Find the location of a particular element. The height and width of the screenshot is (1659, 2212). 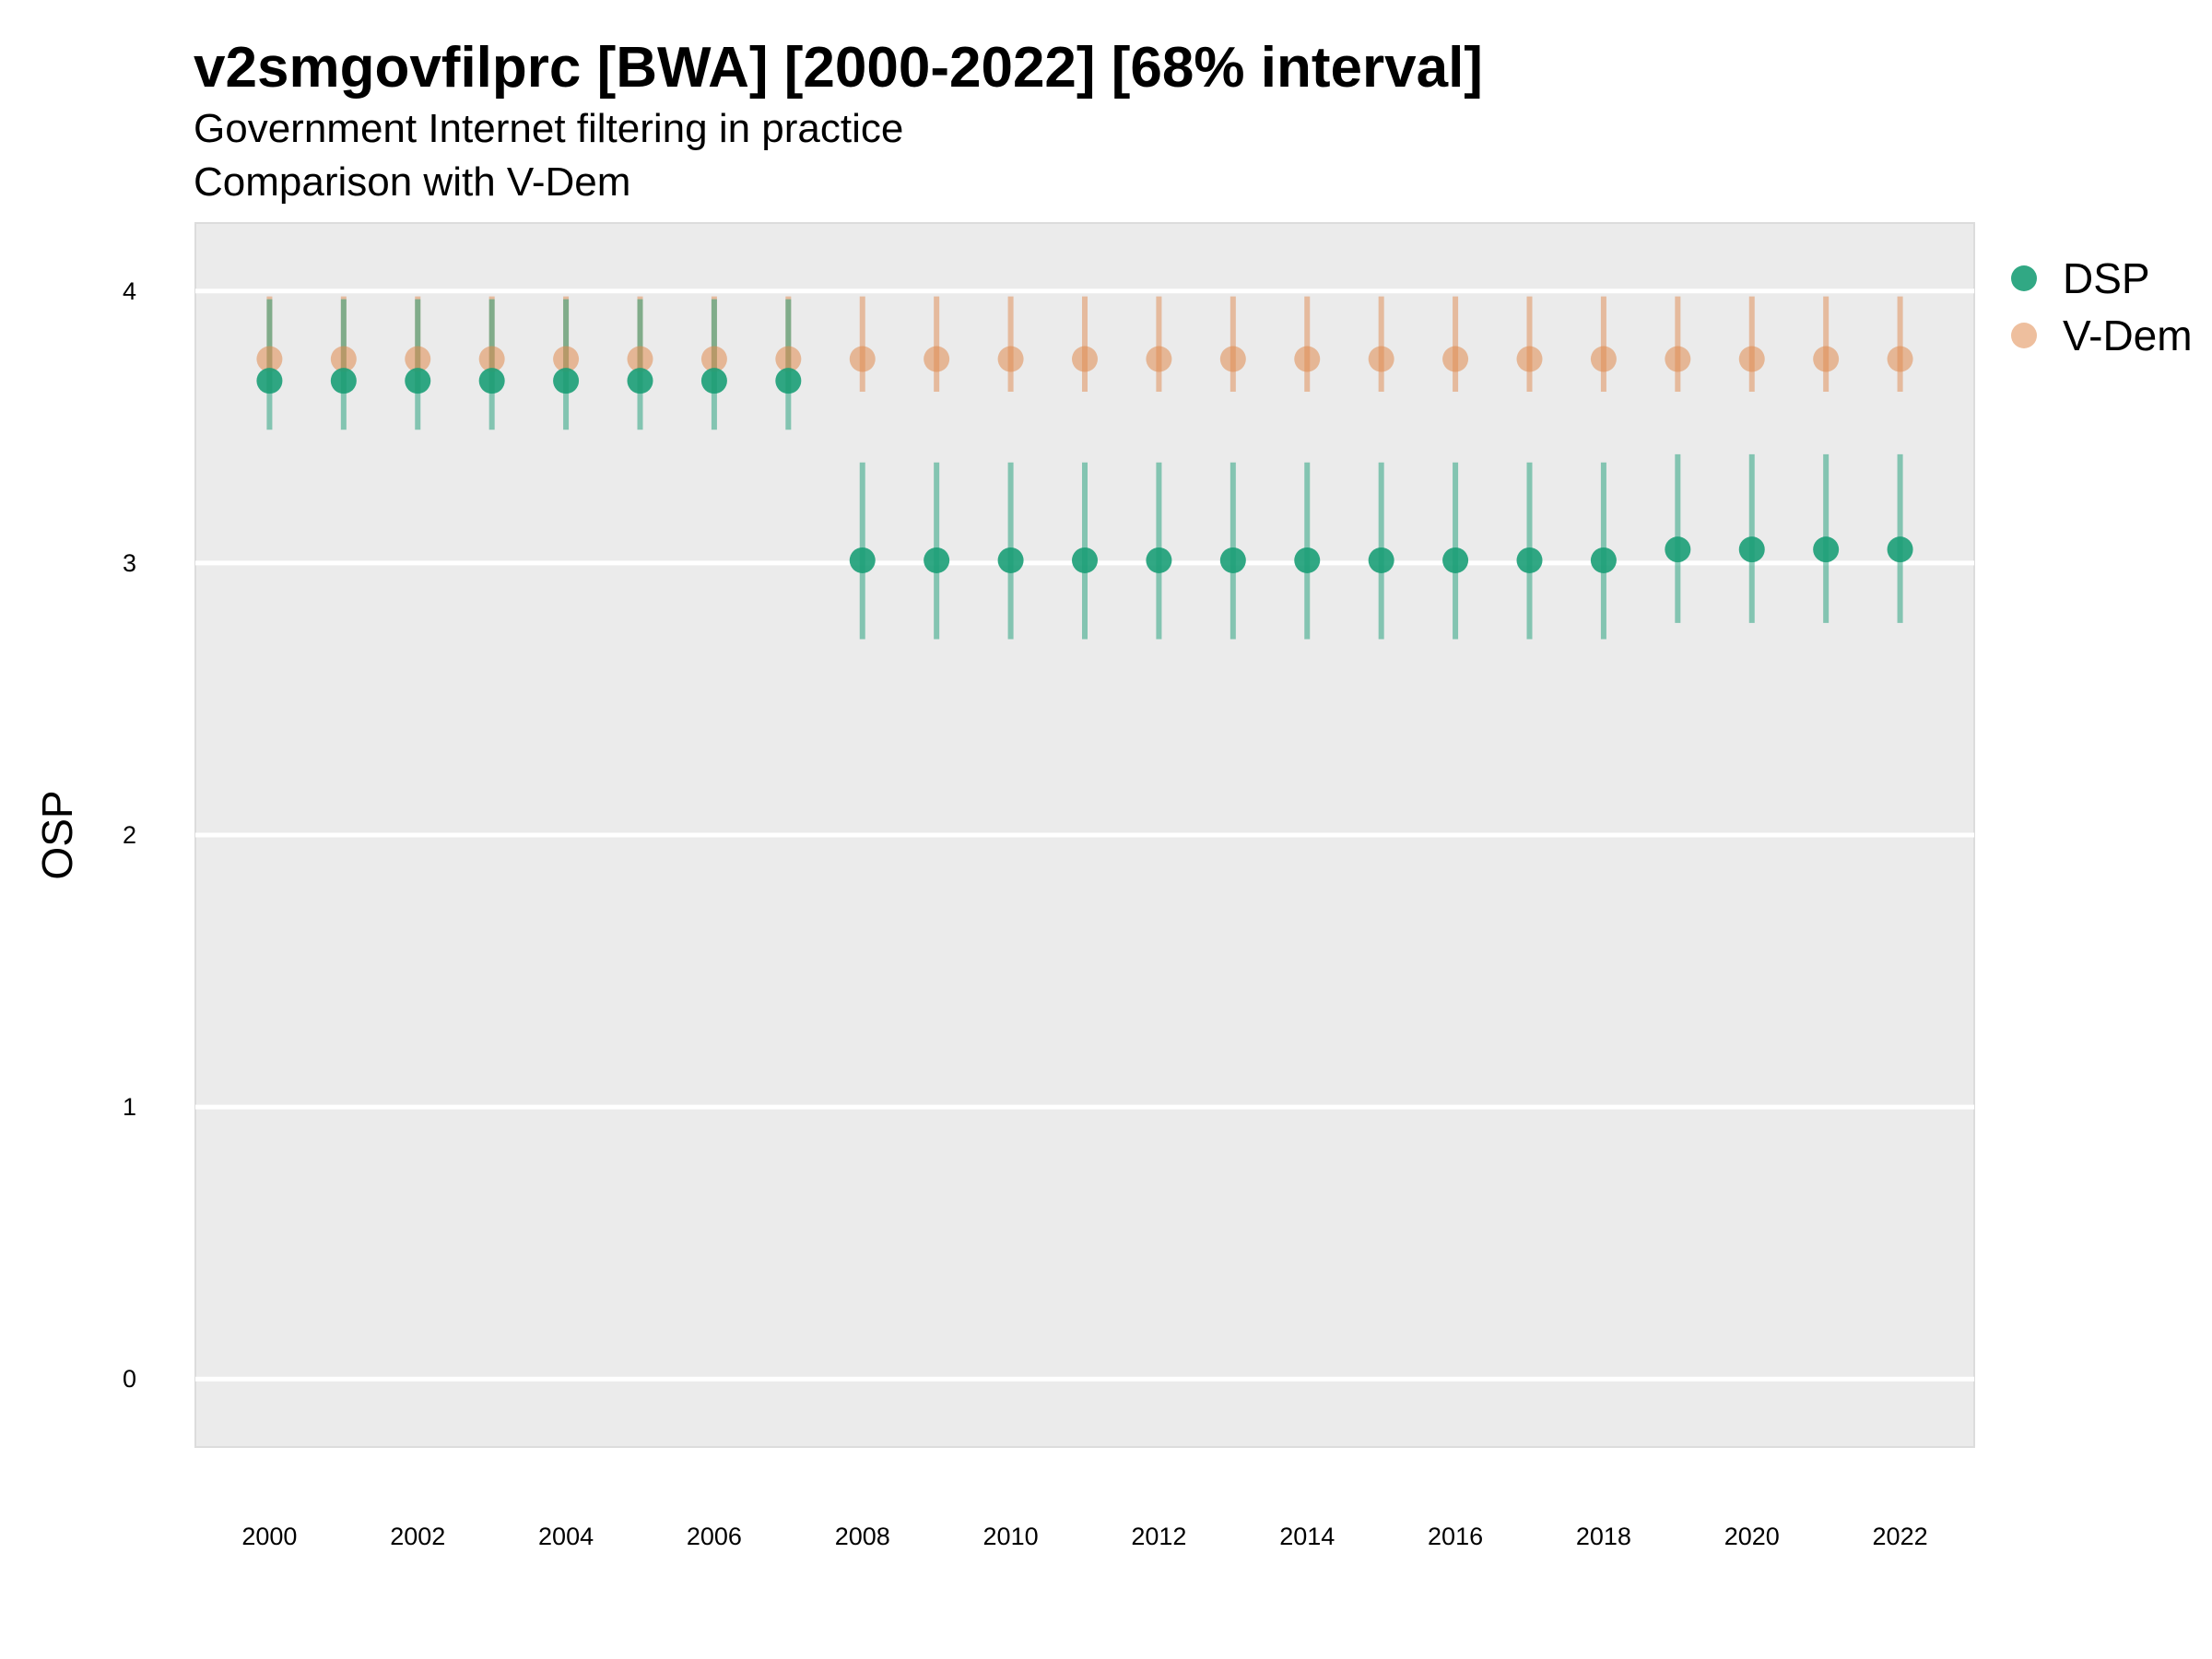

y-tick-label: 2 is located at coordinates (129, 835).